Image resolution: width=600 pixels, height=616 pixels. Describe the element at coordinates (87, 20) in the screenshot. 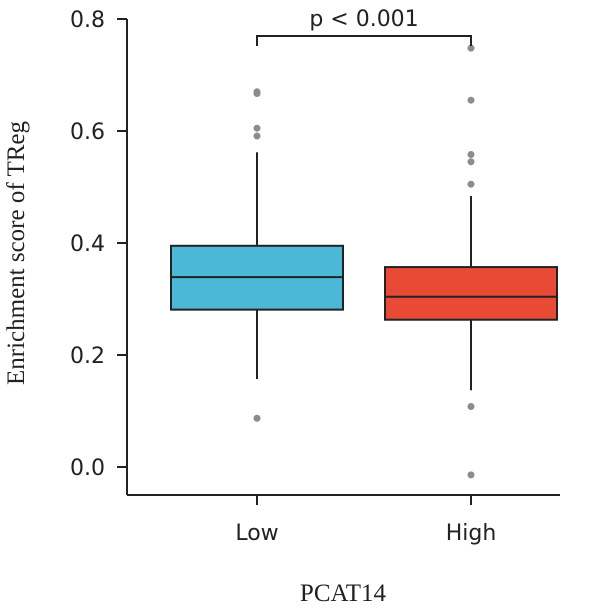

I see `y-tick-label: 0.8` at that location.